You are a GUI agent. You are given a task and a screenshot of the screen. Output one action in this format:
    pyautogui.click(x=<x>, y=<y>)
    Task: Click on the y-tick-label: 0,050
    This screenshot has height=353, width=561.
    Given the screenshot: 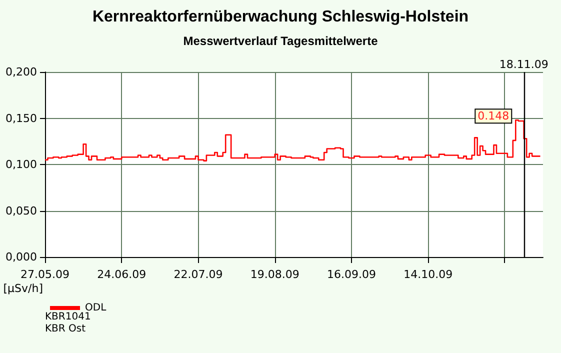 What is the action you would take?
    pyautogui.click(x=21, y=211)
    